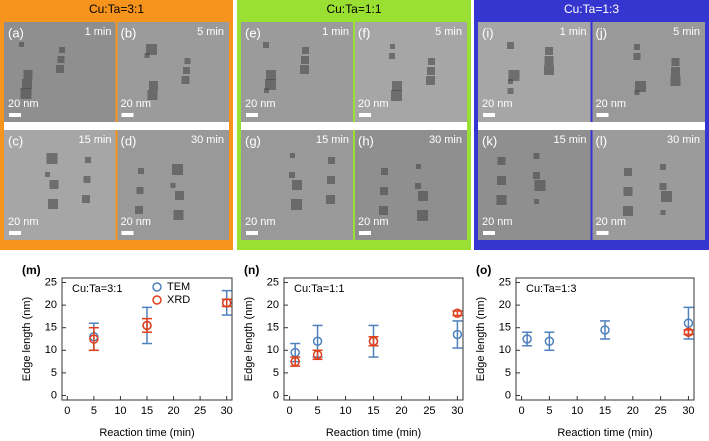 This screenshot has height=441, width=709. Describe the element at coordinates (489, 140) in the screenshot. I see `image-label: (k)` at that location.